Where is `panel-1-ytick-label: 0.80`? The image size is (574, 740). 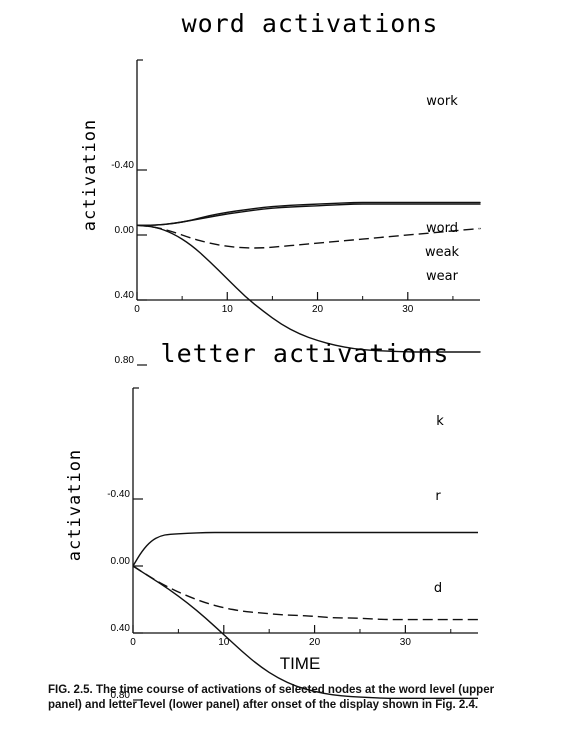 panel-1-ytick-label: 0.80 is located at coordinates (125, 360).